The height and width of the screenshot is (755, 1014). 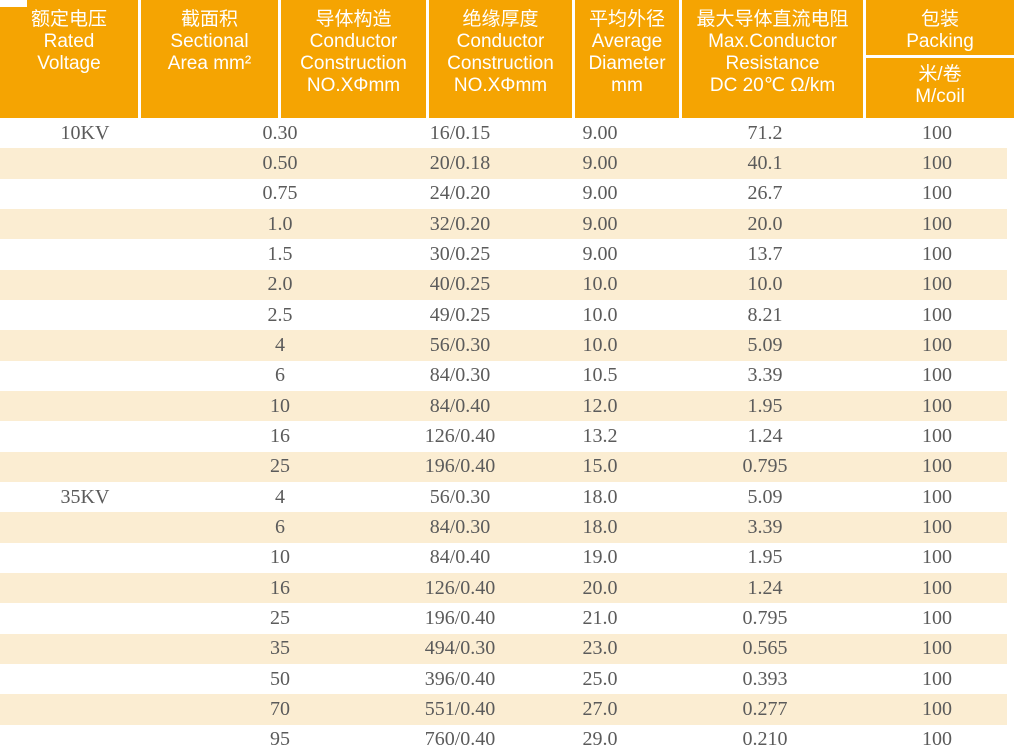 I want to click on table-row: 35 494/0.30 23.0 0.565 100, so click(x=507, y=648).